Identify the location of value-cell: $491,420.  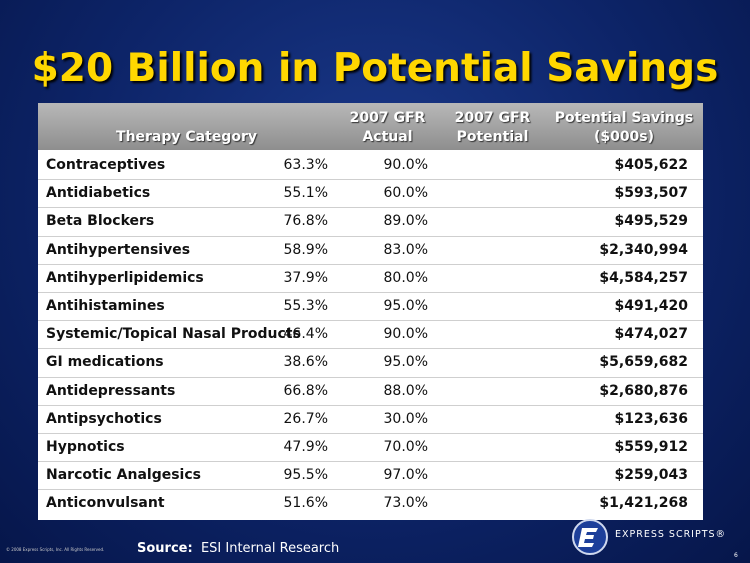
(651, 306).